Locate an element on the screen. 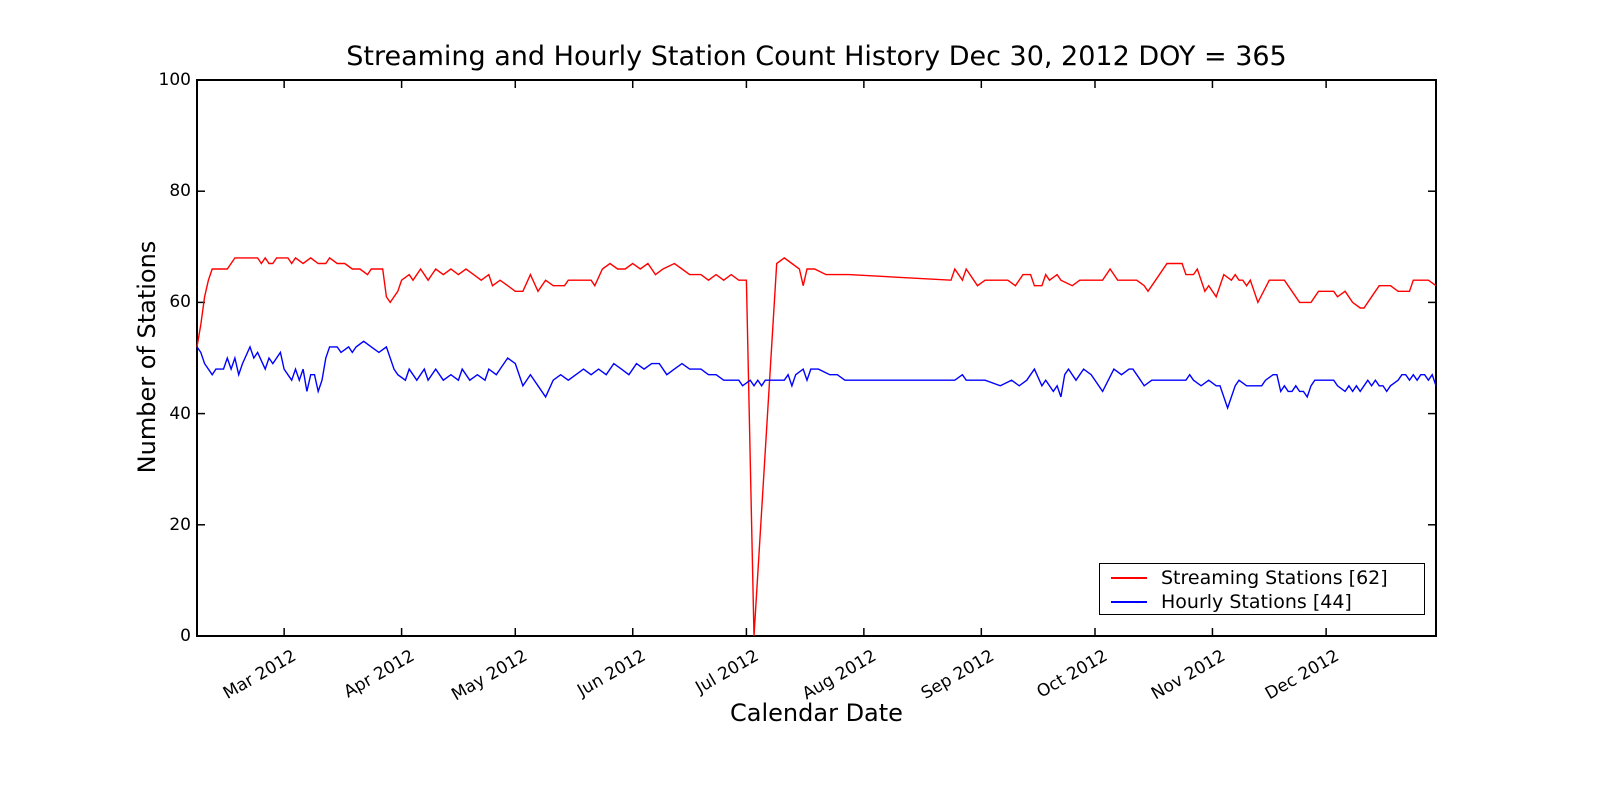 The width and height of the screenshot is (1600, 800). legend-line-sample-streaming-icon is located at coordinates (1129, 578).